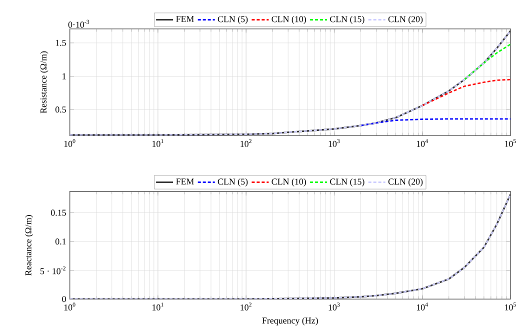  What do you see at coordinates (44, 82) in the screenshot?
I see `y-axis-title: Resistance (Ω/m)` at bounding box center [44, 82].